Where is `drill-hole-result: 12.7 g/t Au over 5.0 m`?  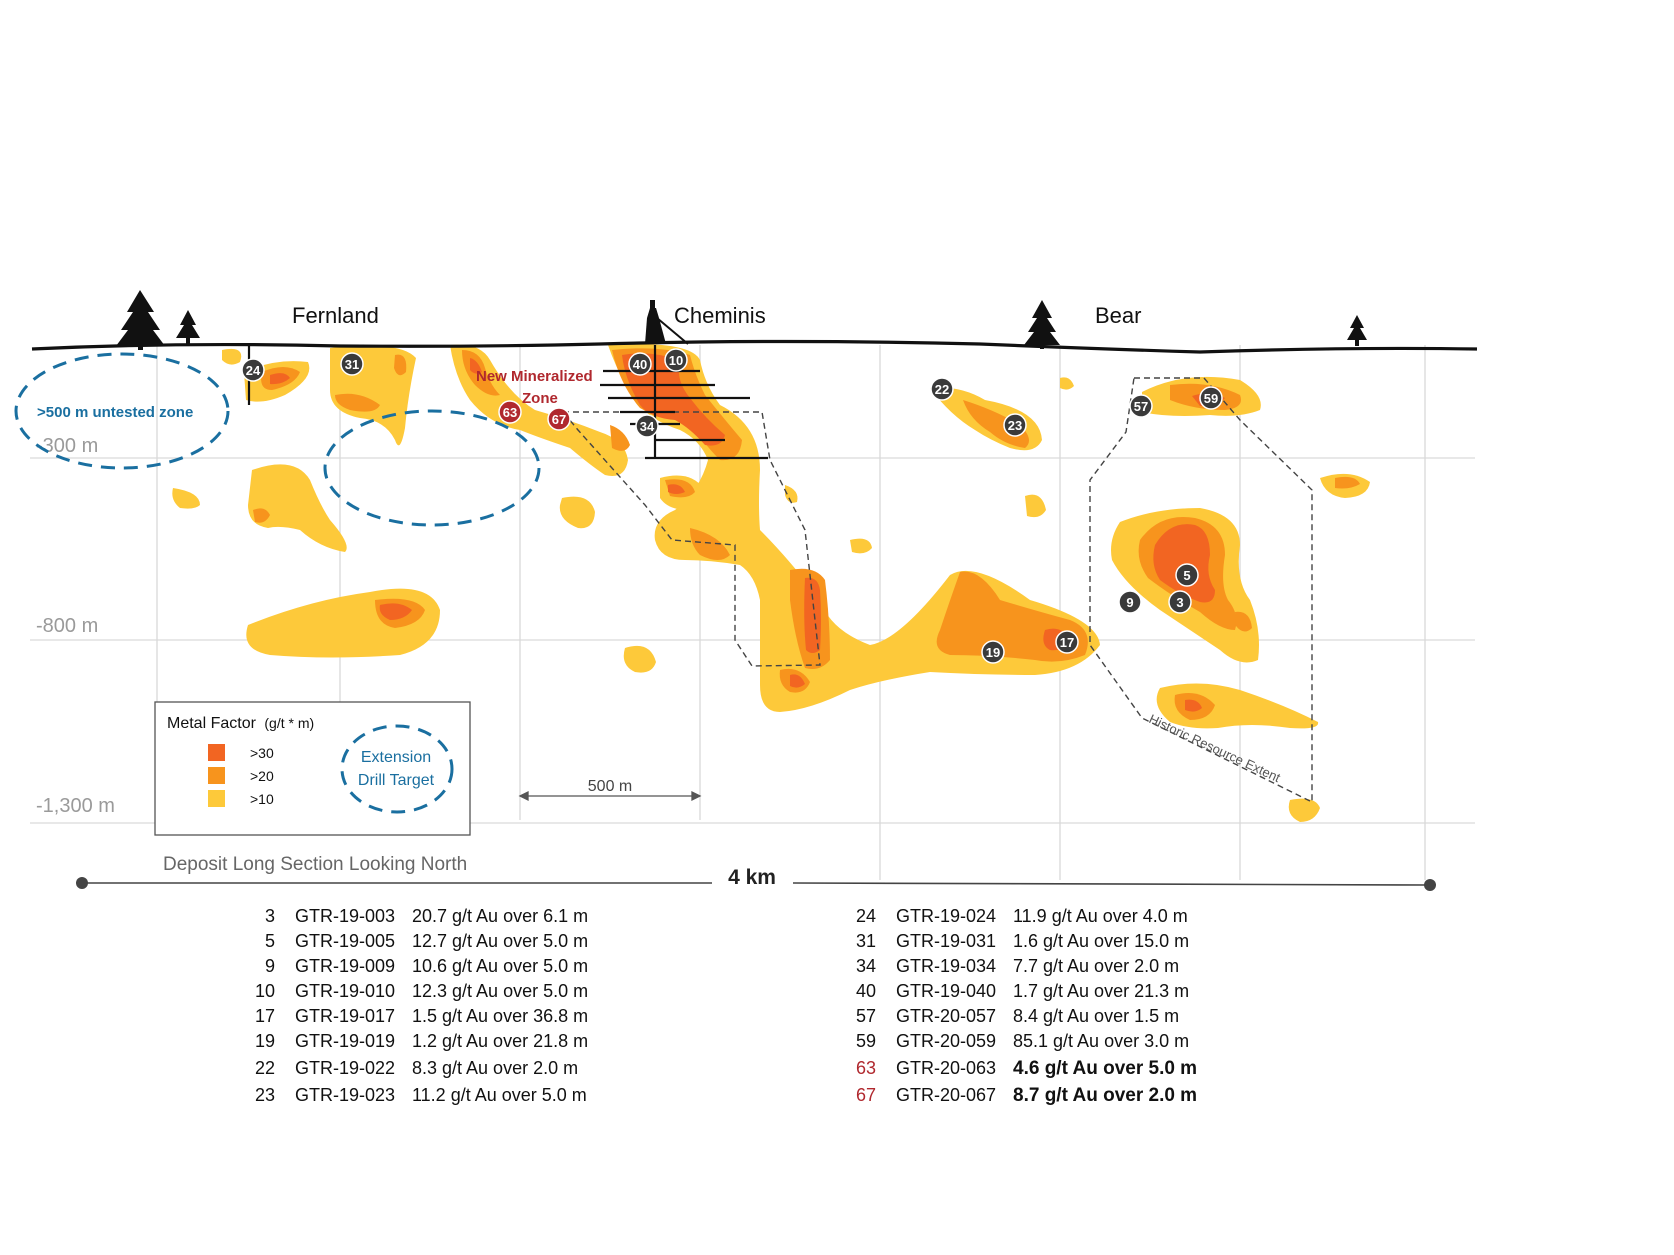
drill-hole-result: 12.7 g/t Au over 5.0 m is located at coordinates (500, 941).